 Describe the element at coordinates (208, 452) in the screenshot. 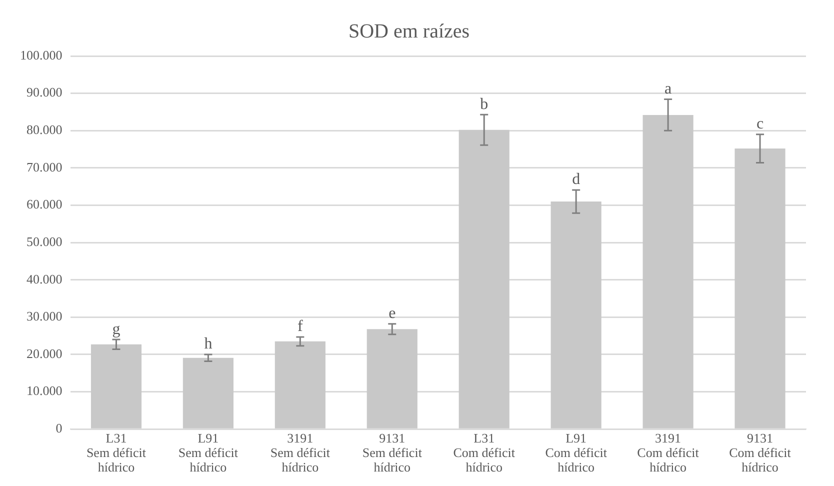

I see `x-tick-label: L91 Sem déficit hídrico` at that location.